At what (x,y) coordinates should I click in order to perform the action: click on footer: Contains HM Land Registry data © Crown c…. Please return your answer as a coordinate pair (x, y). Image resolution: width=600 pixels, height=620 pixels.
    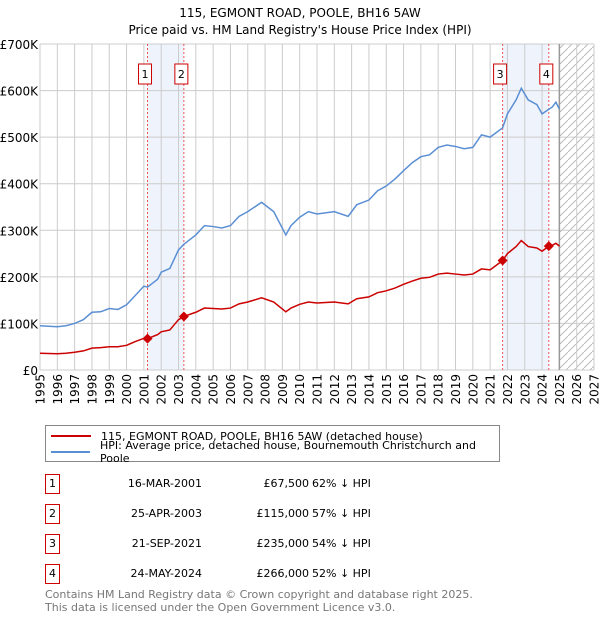
    Looking at the image, I should click on (259, 601).